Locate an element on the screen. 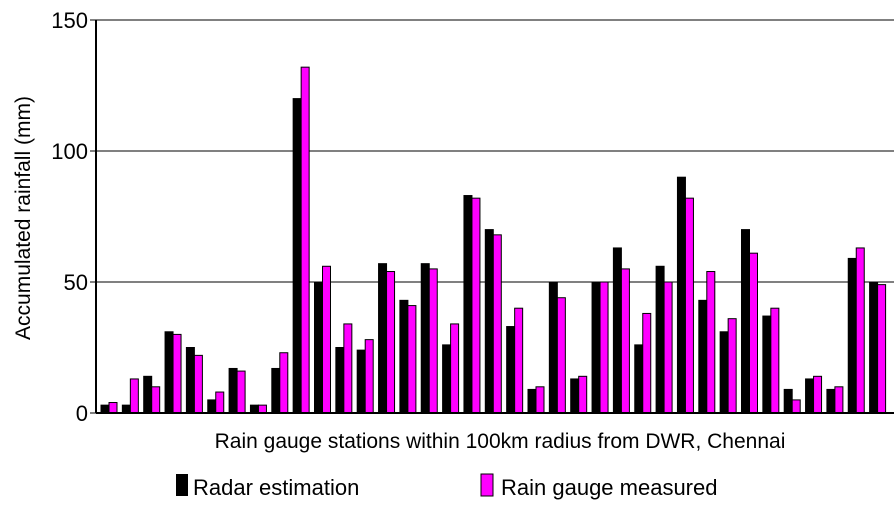 The height and width of the screenshot is (506, 894). y-tick-label-50: 50 is located at coordinates (76, 282).